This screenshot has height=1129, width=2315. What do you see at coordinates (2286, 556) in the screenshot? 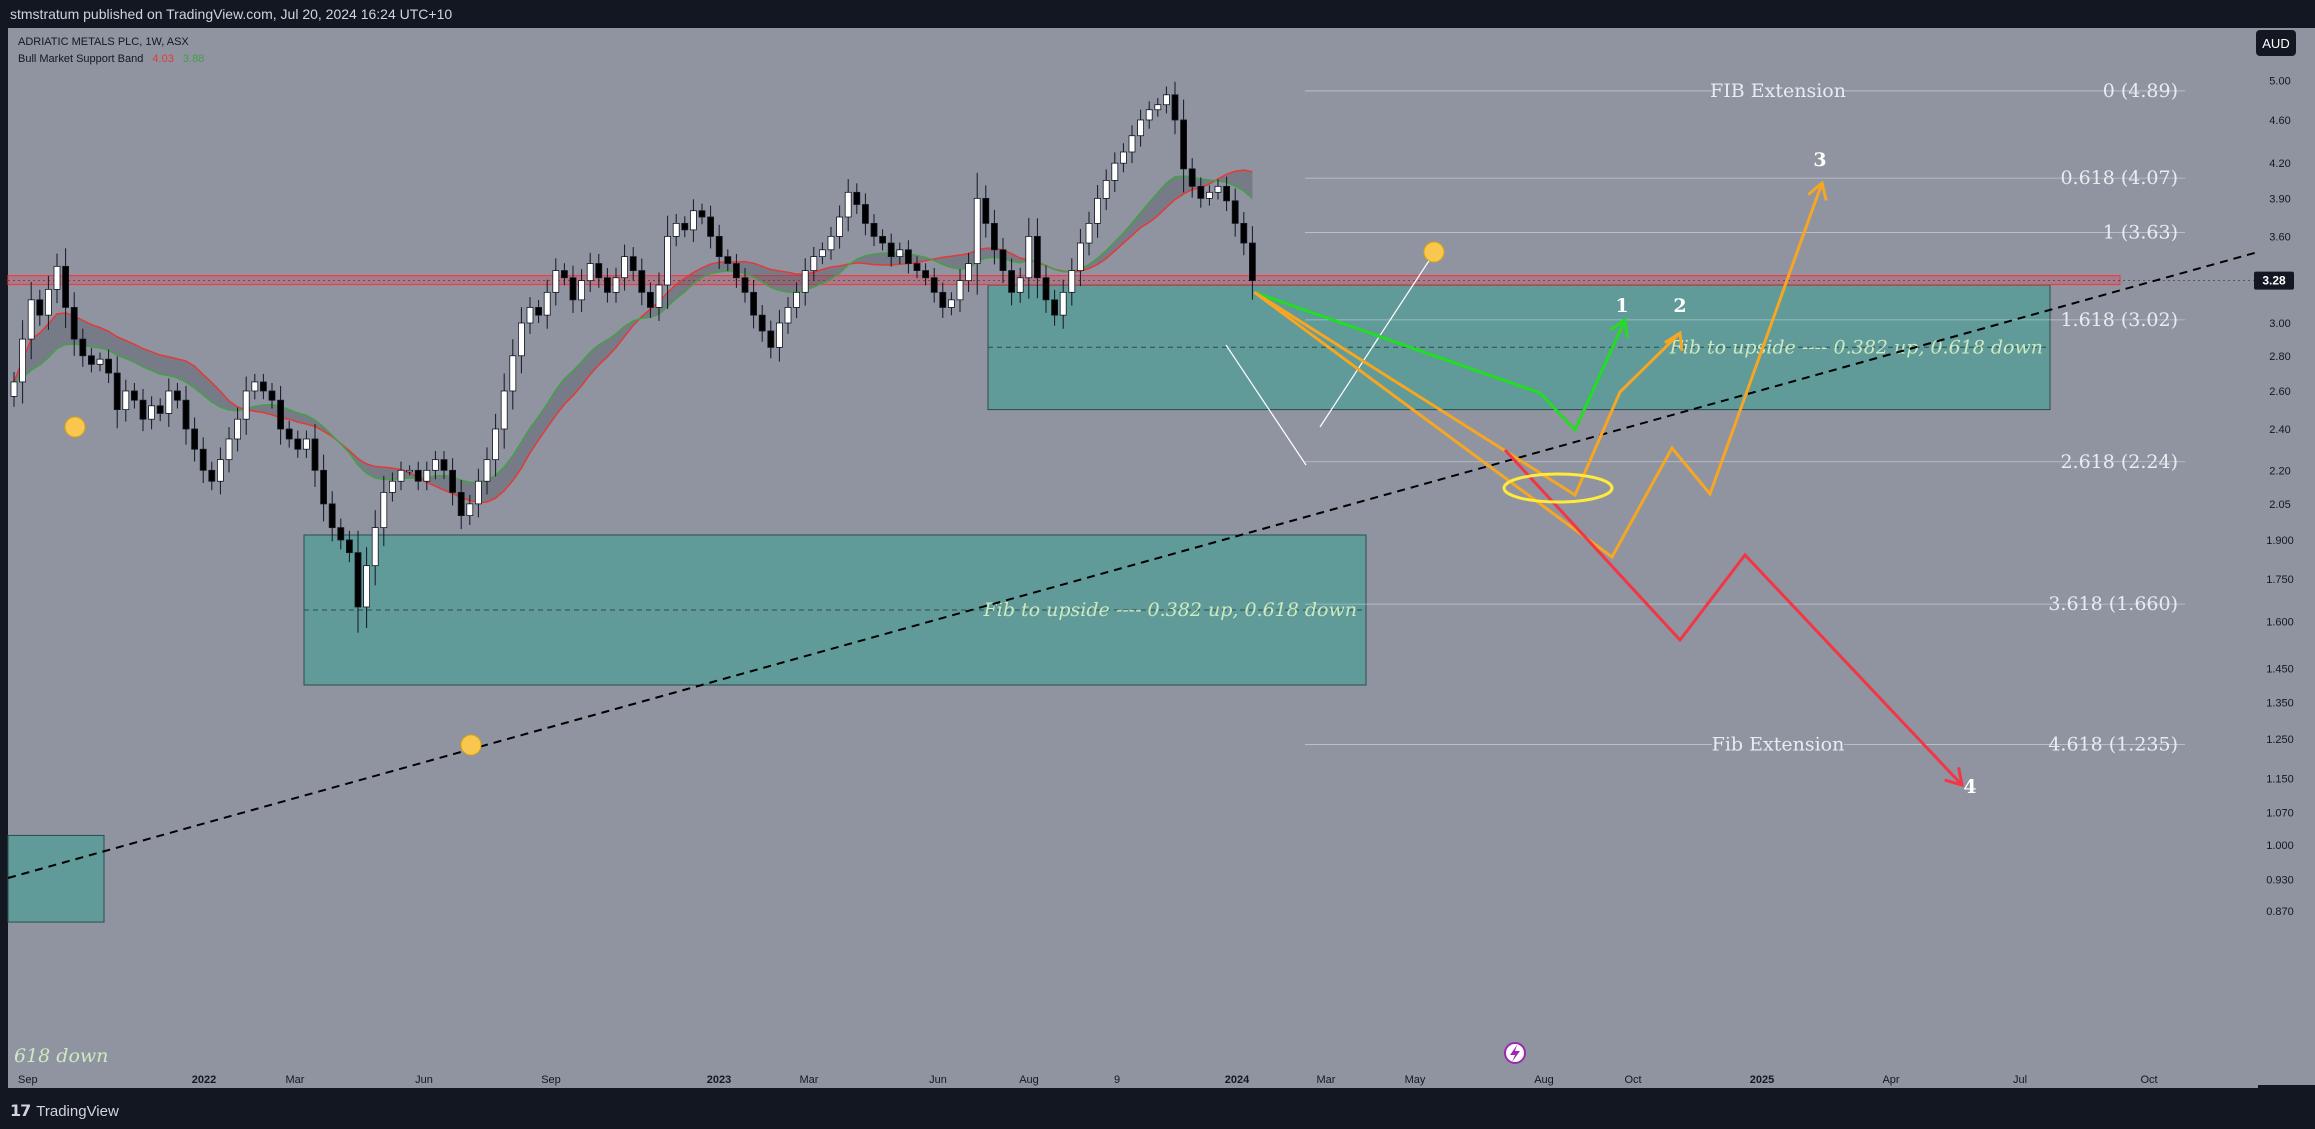
I see `price-axis` at bounding box center [2286, 556].